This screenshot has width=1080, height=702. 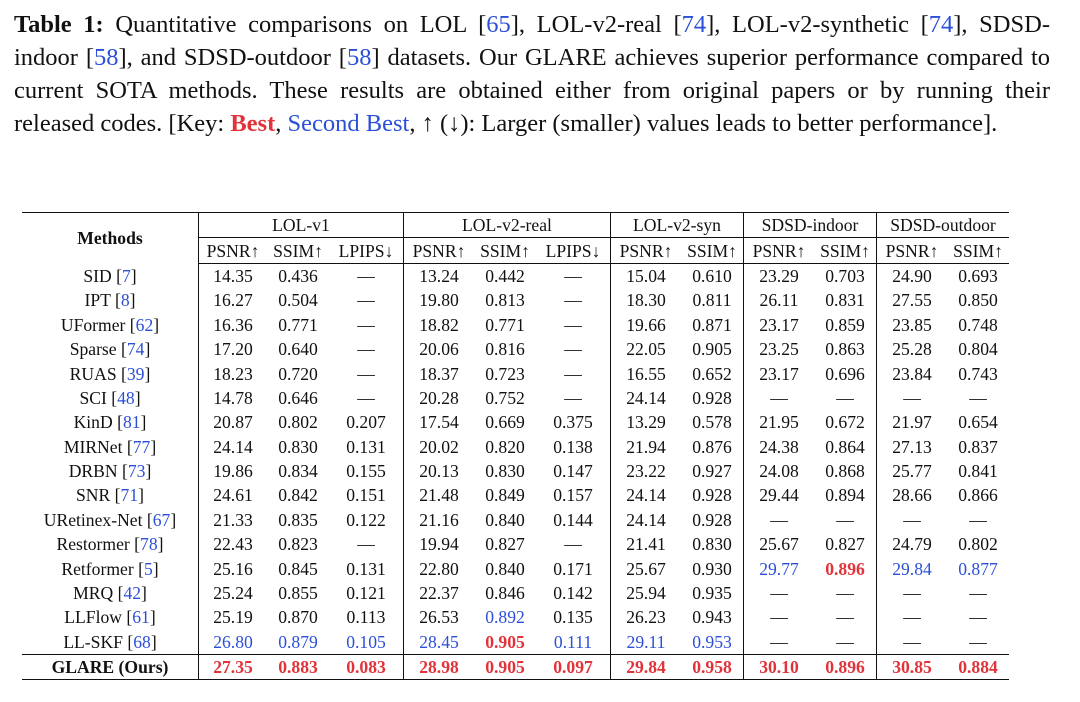 What do you see at coordinates (144, 324) in the screenshot?
I see `citation-link: 62` at bounding box center [144, 324].